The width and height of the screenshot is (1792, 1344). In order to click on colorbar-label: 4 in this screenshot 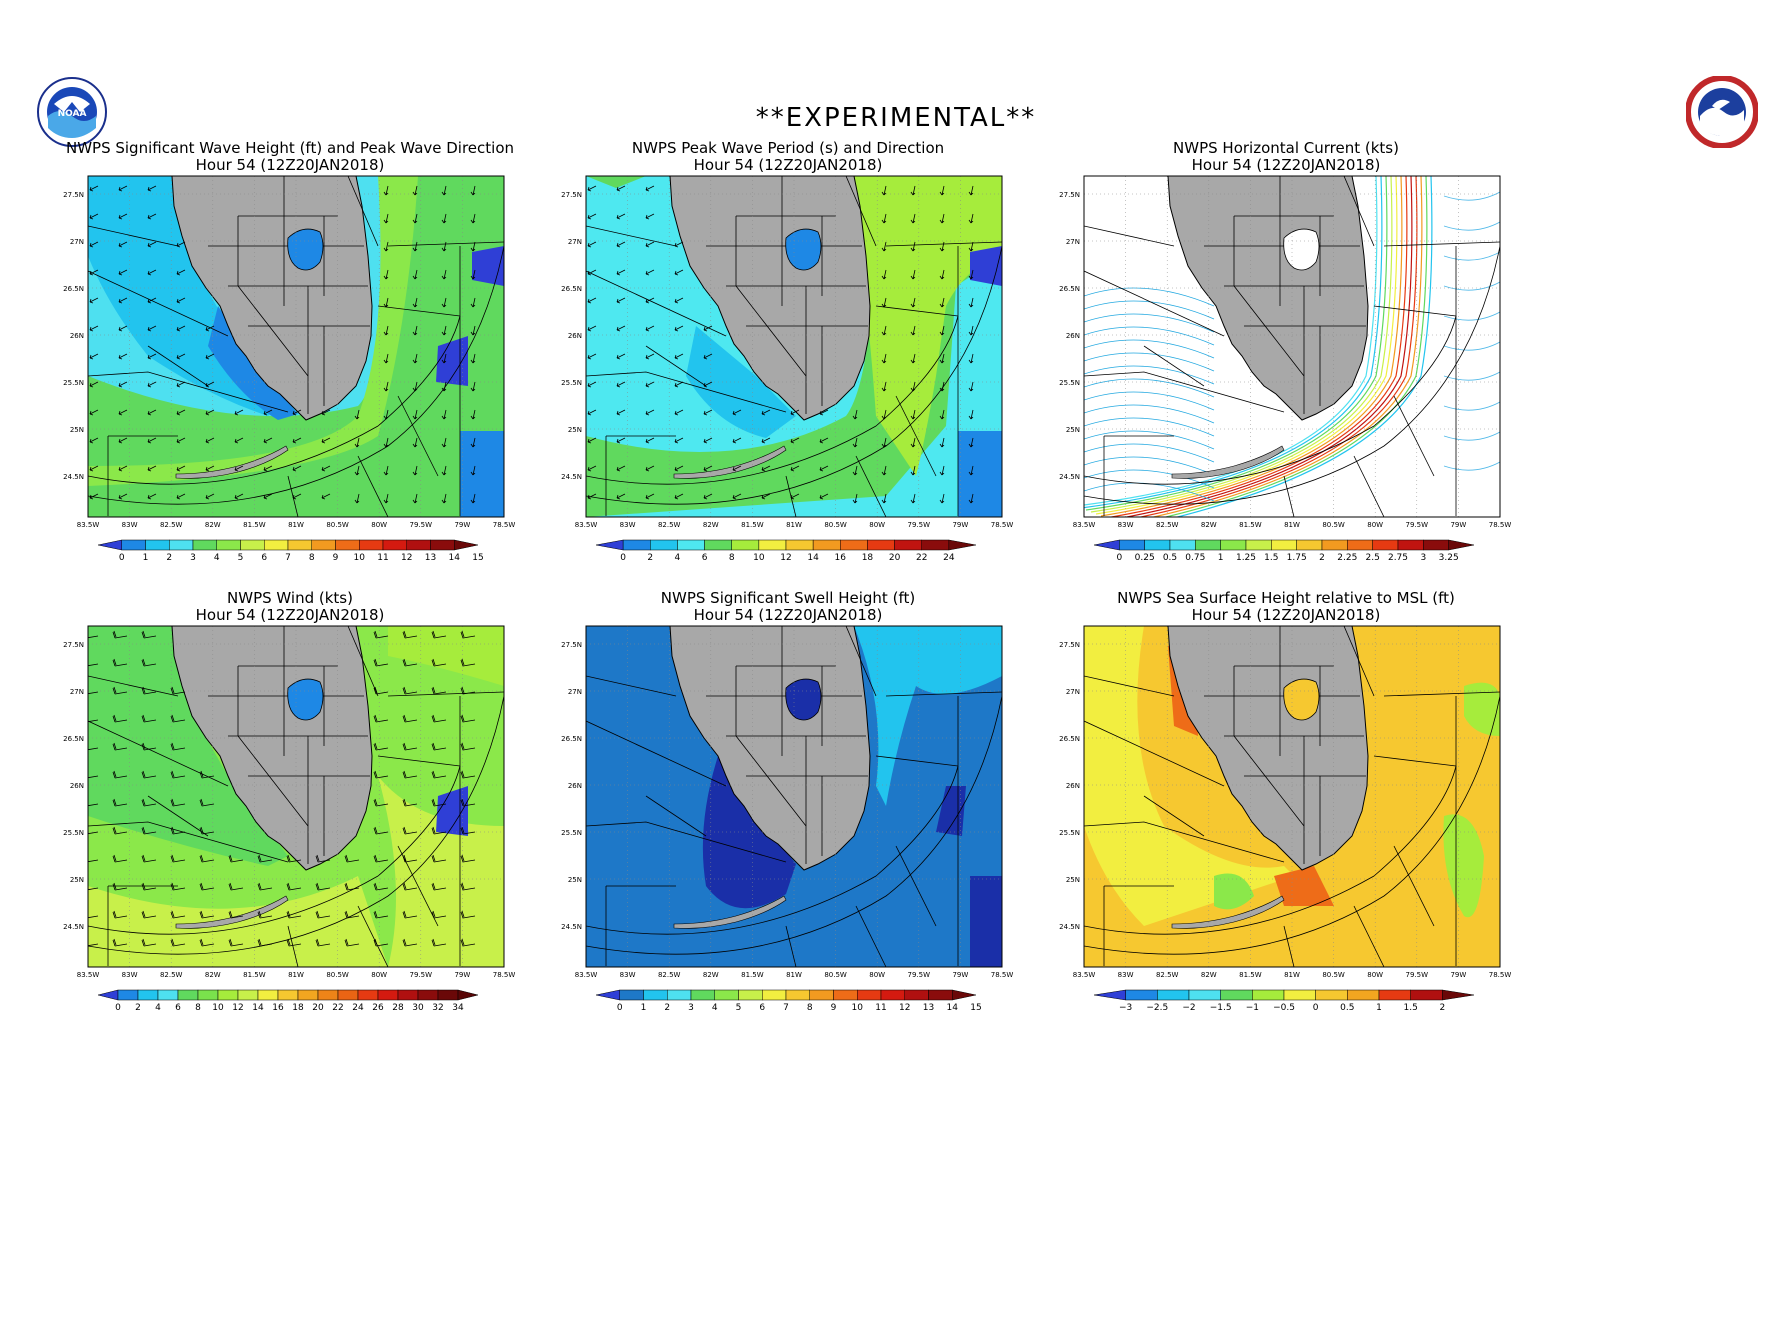, I will do `click(678, 558)`.